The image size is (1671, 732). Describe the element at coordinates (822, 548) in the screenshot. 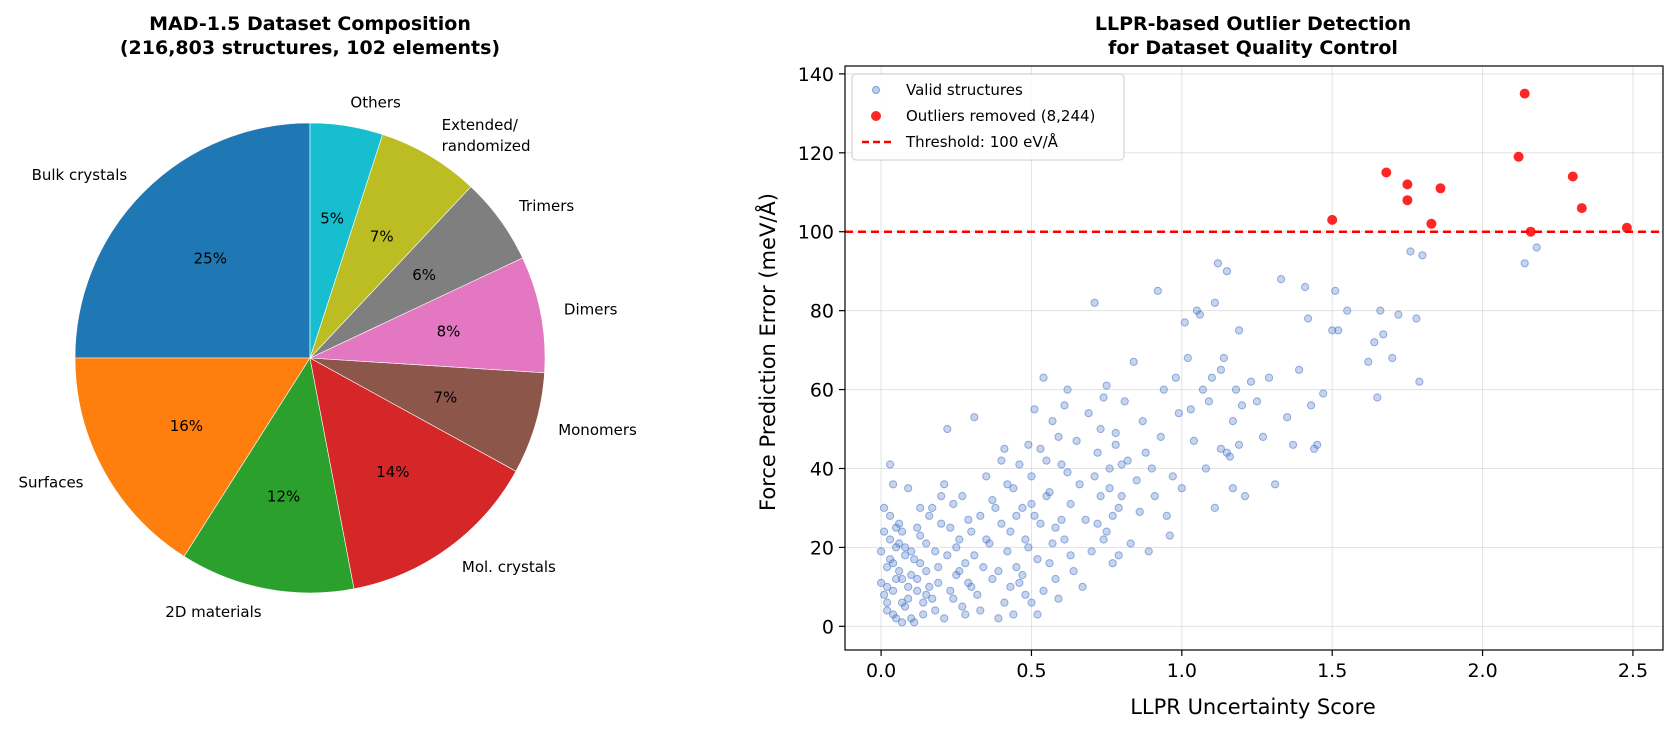

I see `y-tick-label: 20` at that location.